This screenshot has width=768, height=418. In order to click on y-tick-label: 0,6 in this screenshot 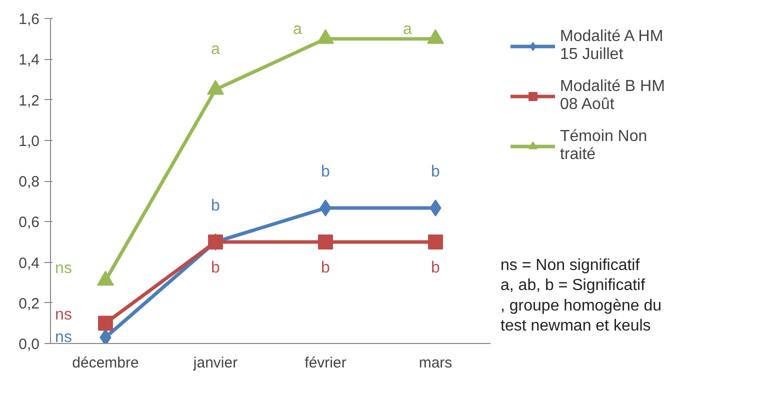, I will do `click(29, 223)`.